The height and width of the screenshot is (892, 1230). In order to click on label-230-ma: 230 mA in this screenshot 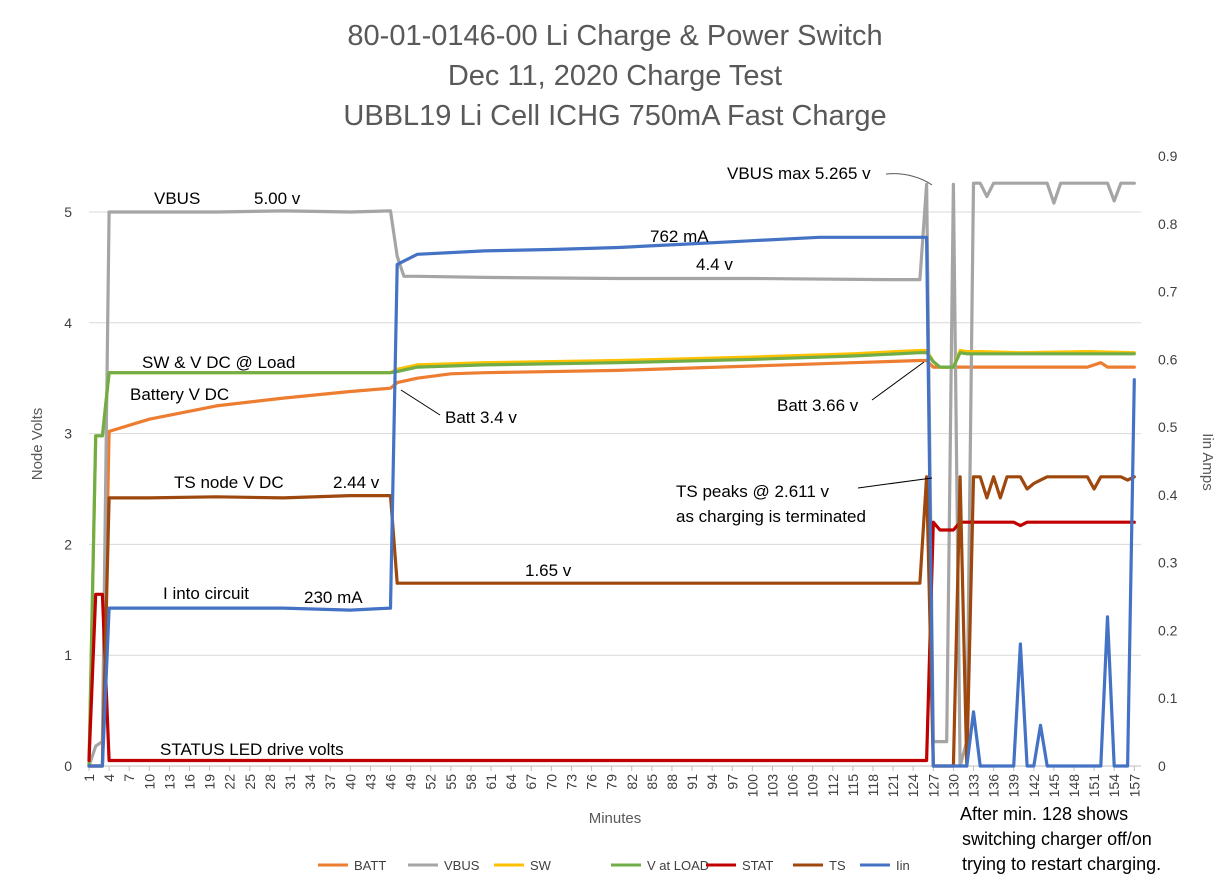, I will do `click(333, 597)`.